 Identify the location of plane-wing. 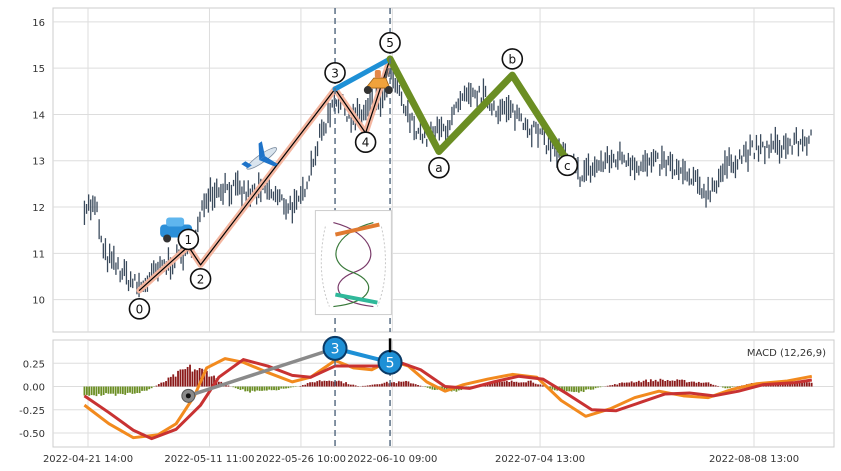
(268, 161).